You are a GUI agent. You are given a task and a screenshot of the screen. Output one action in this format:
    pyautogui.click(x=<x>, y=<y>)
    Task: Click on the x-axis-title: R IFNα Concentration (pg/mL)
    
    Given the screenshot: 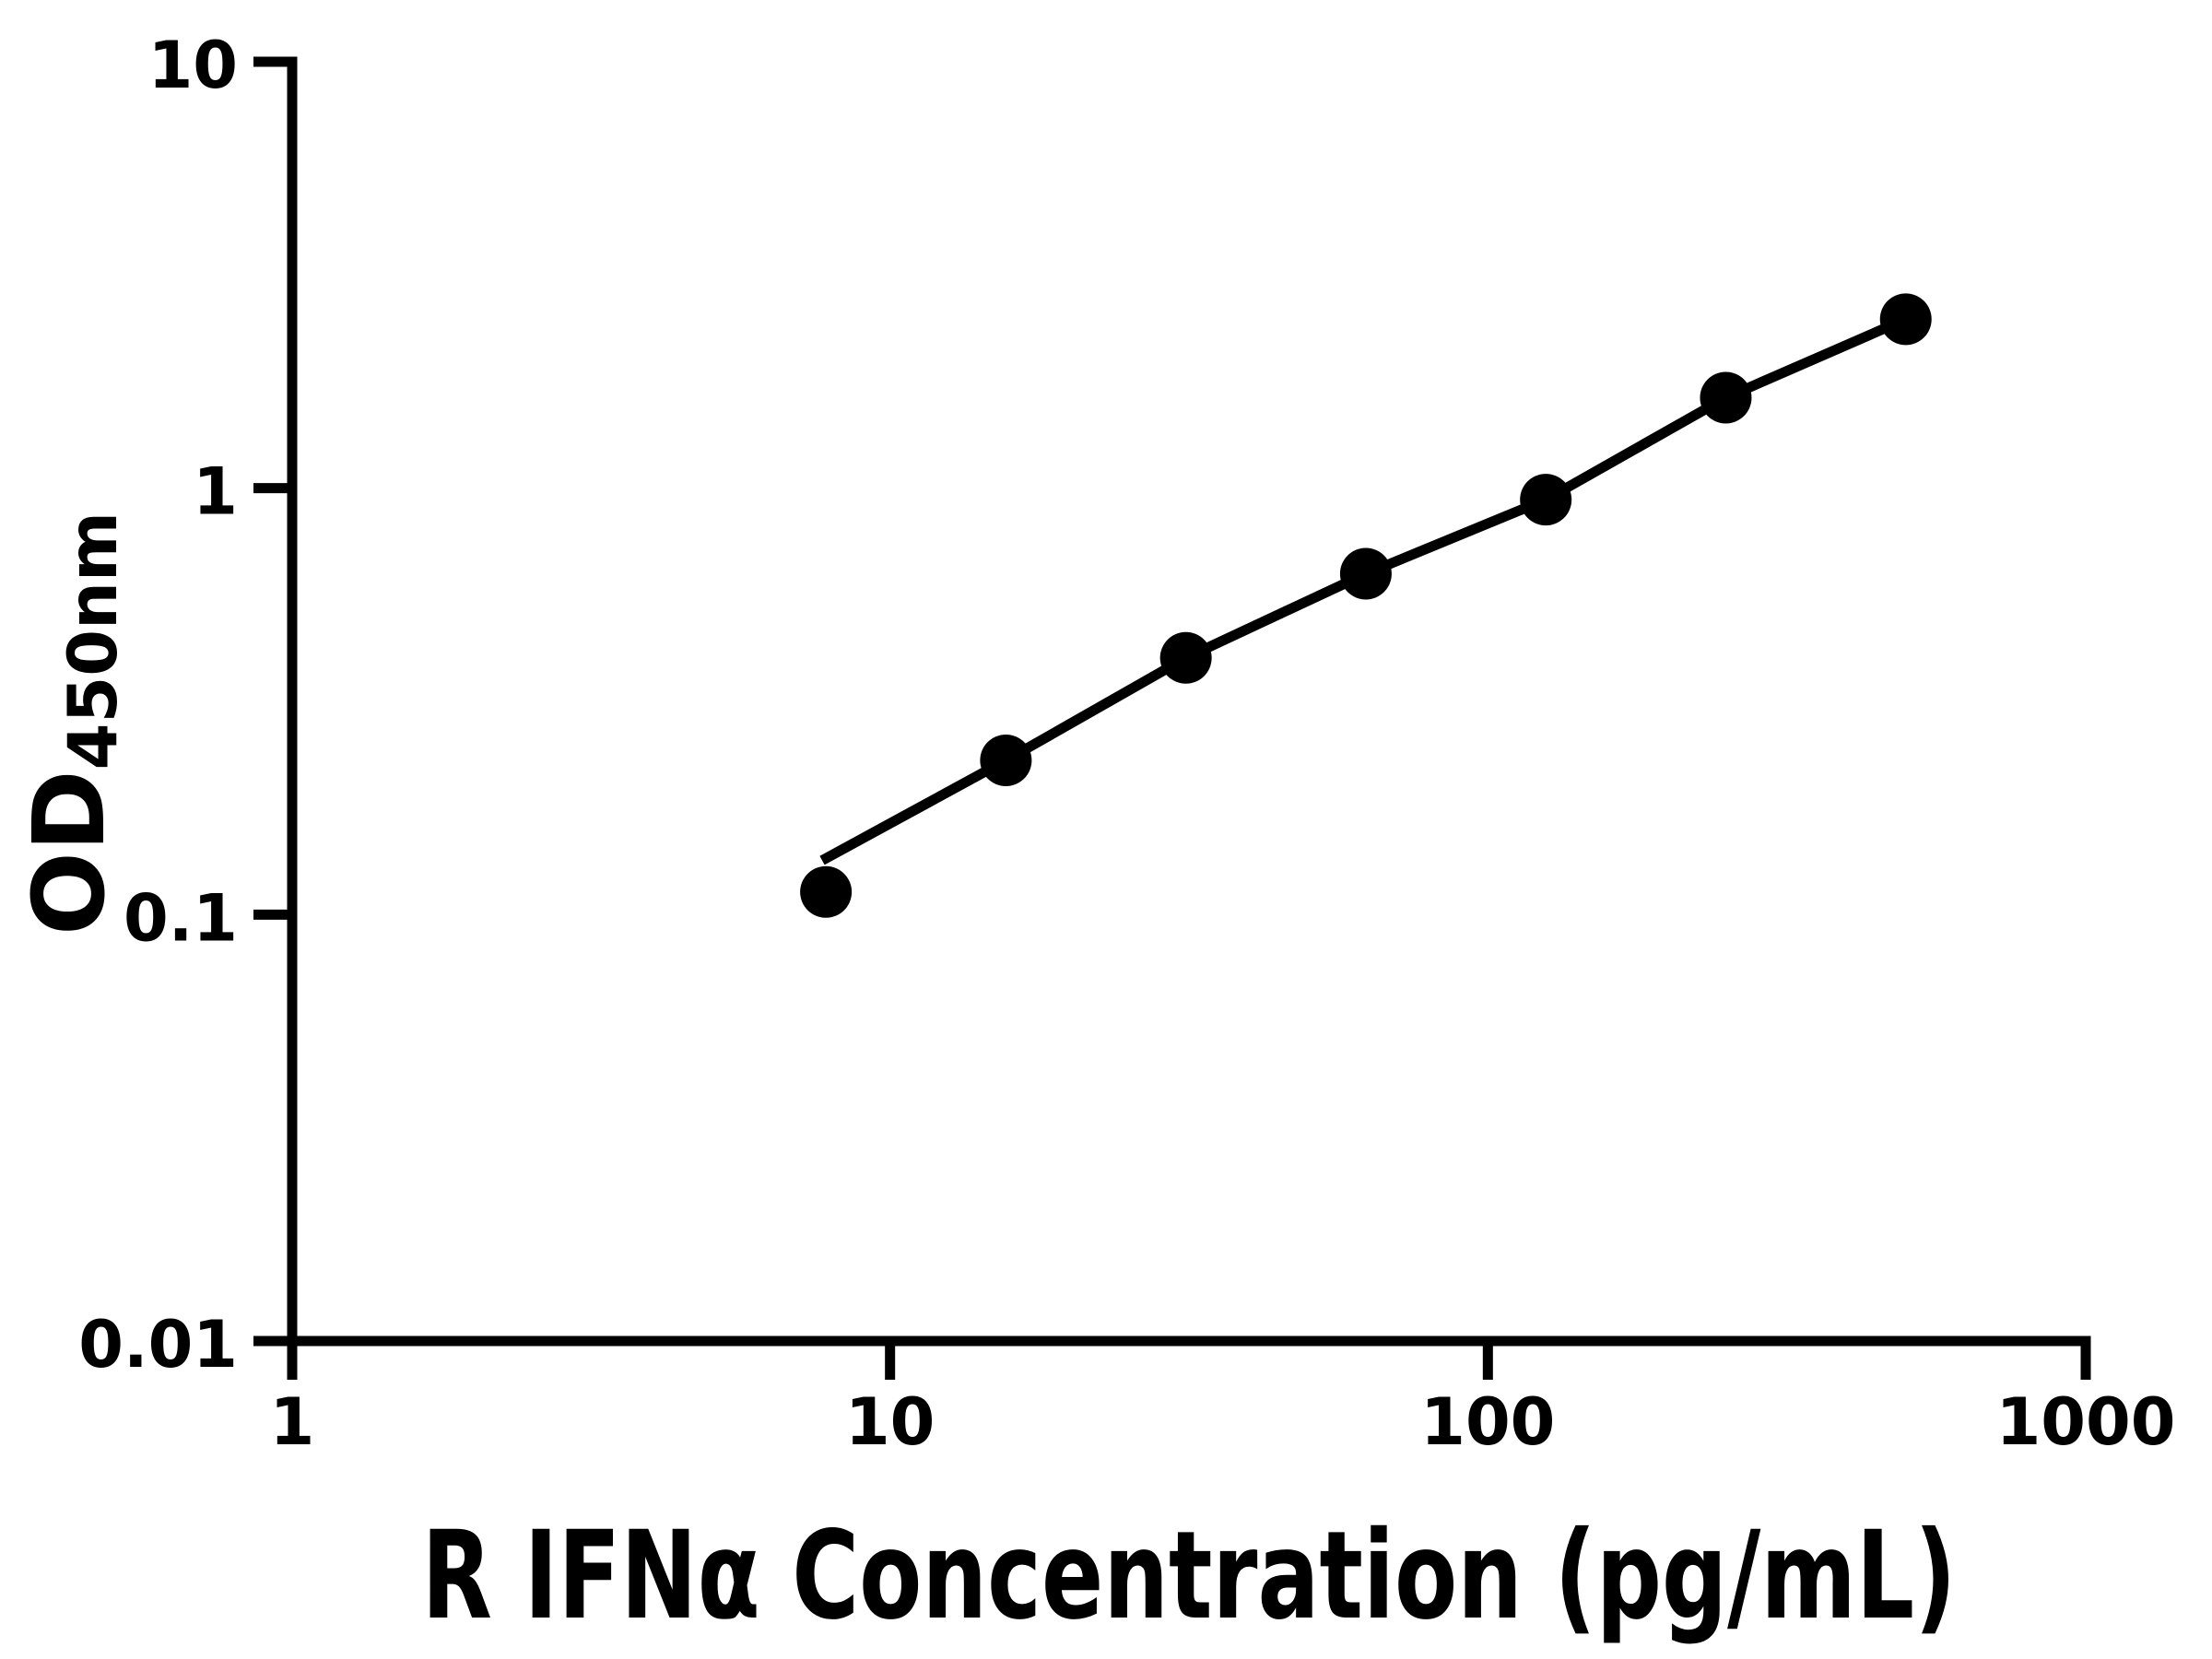 What is the action you would take?
    pyautogui.click(x=1189, y=1576)
    